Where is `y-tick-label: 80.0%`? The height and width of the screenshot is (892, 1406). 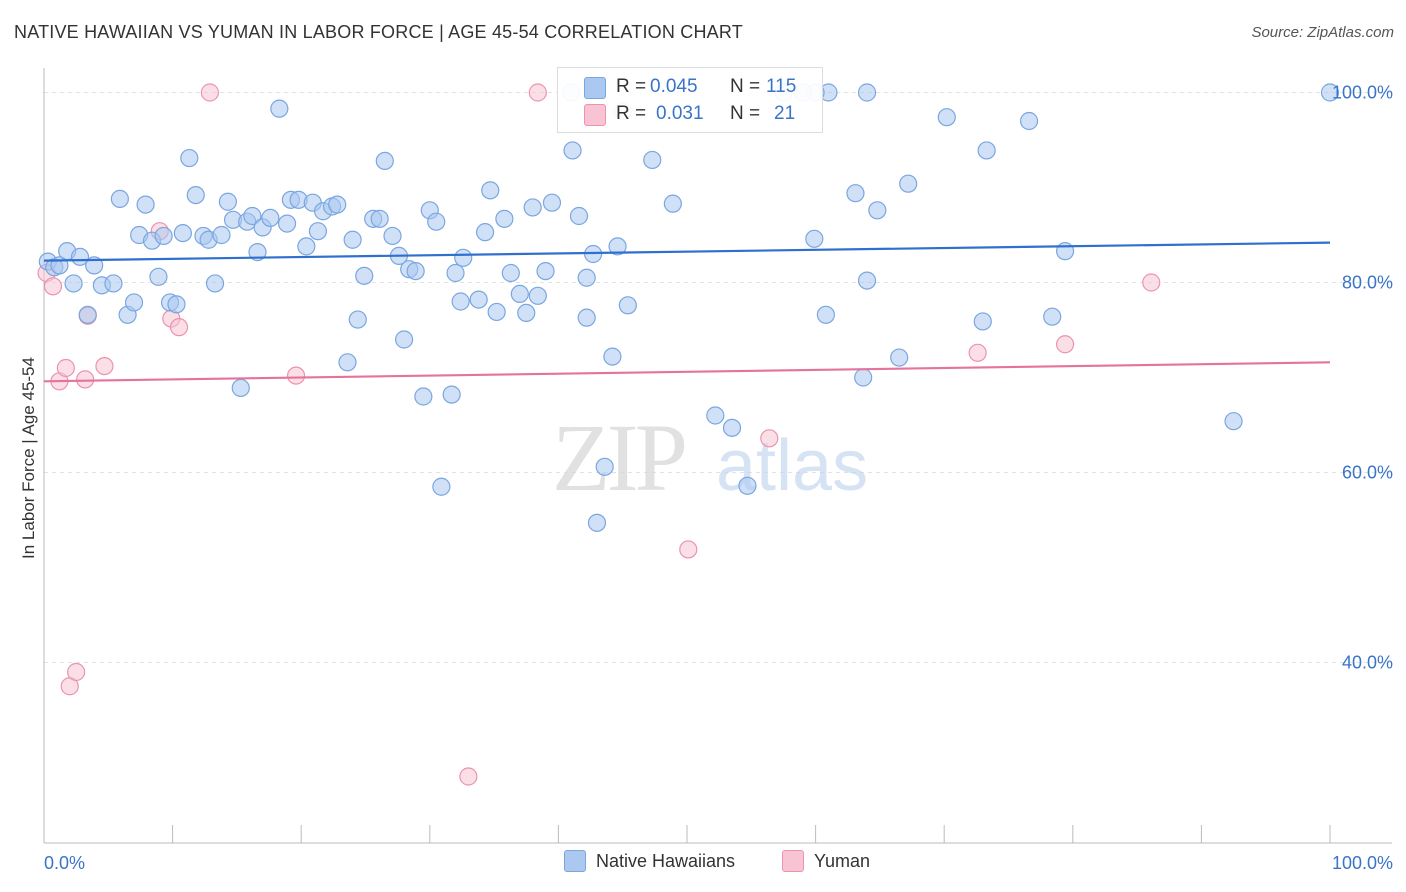
y-tick-label: 80.0% is located at coordinates (1367, 283).